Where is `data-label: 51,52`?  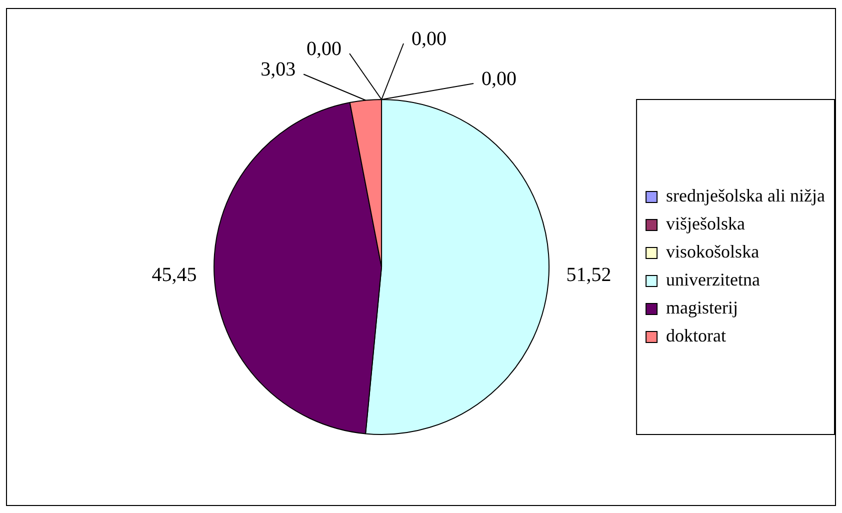
data-label: 51,52 is located at coordinates (589, 275).